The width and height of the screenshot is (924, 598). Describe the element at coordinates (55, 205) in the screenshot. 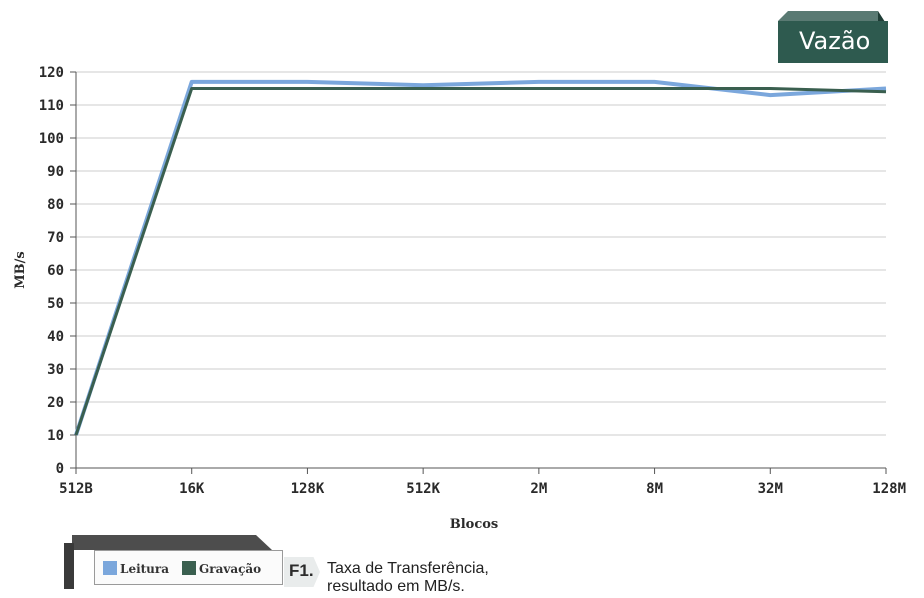

I see `y-tick-label-80: 80` at that location.